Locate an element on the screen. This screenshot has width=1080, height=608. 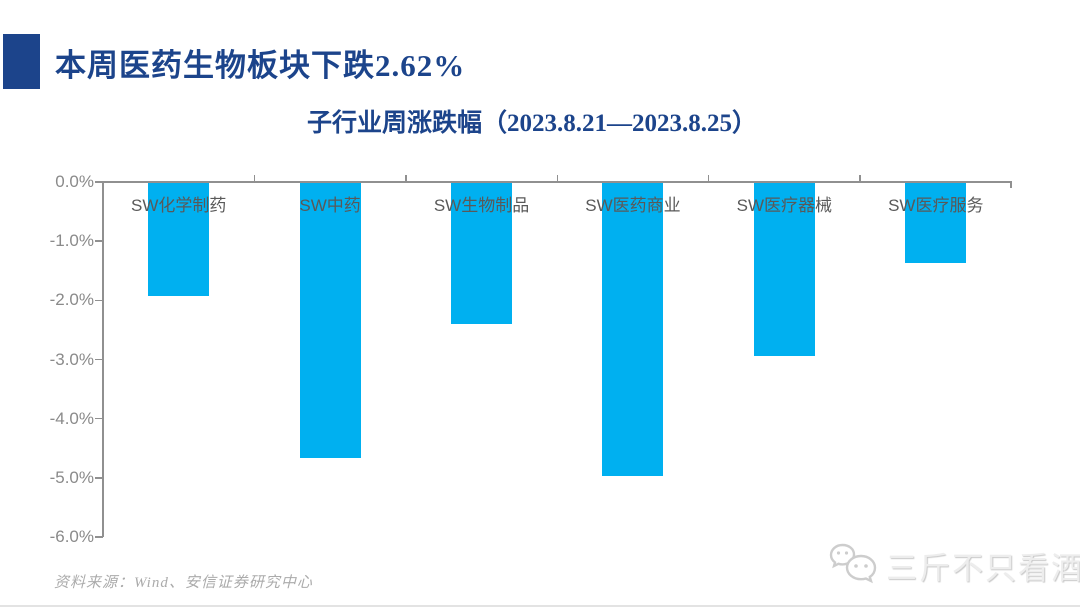
x-axis-line is located at coordinates (557, 182).